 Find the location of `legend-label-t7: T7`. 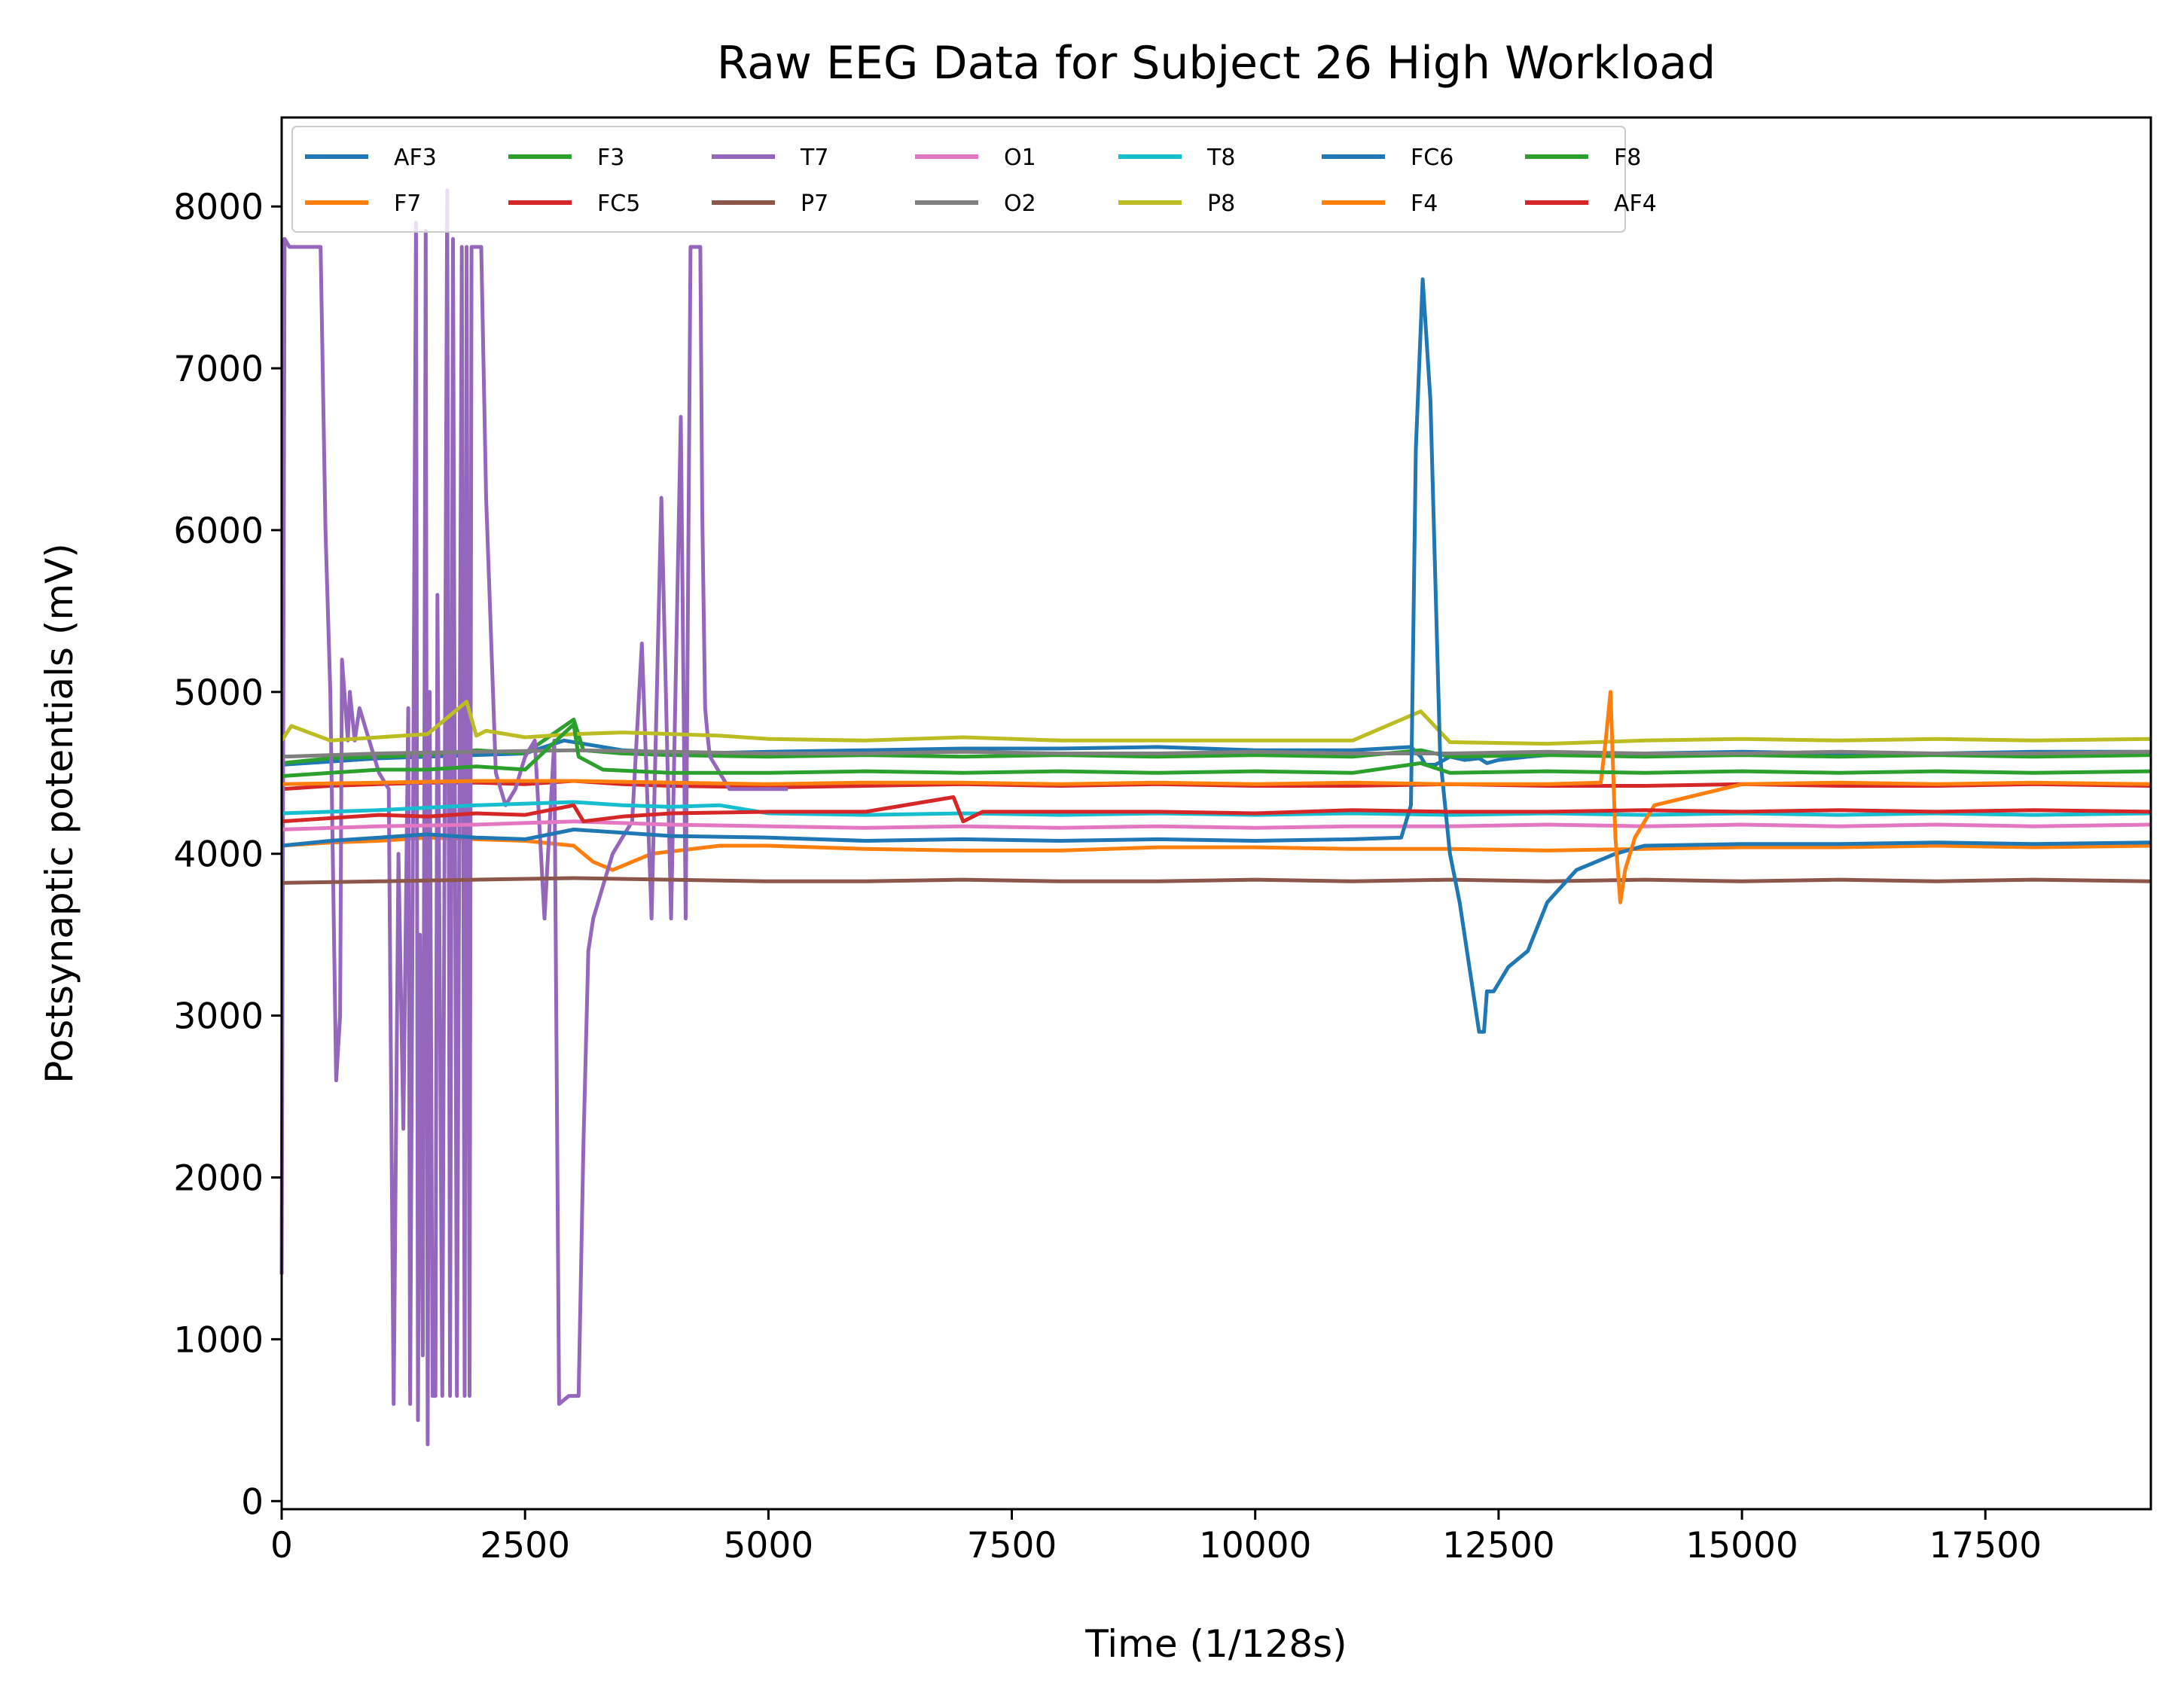

legend-label-t7: T7 is located at coordinates (814, 158).